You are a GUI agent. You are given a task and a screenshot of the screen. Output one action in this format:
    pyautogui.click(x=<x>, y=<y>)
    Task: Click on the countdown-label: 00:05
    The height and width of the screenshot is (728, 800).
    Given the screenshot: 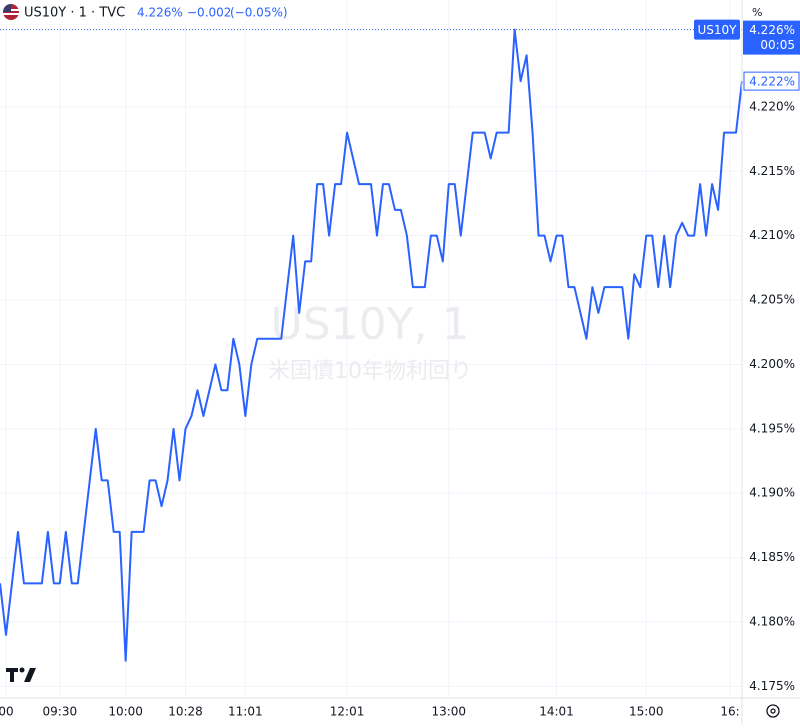 What is the action you would take?
    pyautogui.click(x=777, y=45)
    